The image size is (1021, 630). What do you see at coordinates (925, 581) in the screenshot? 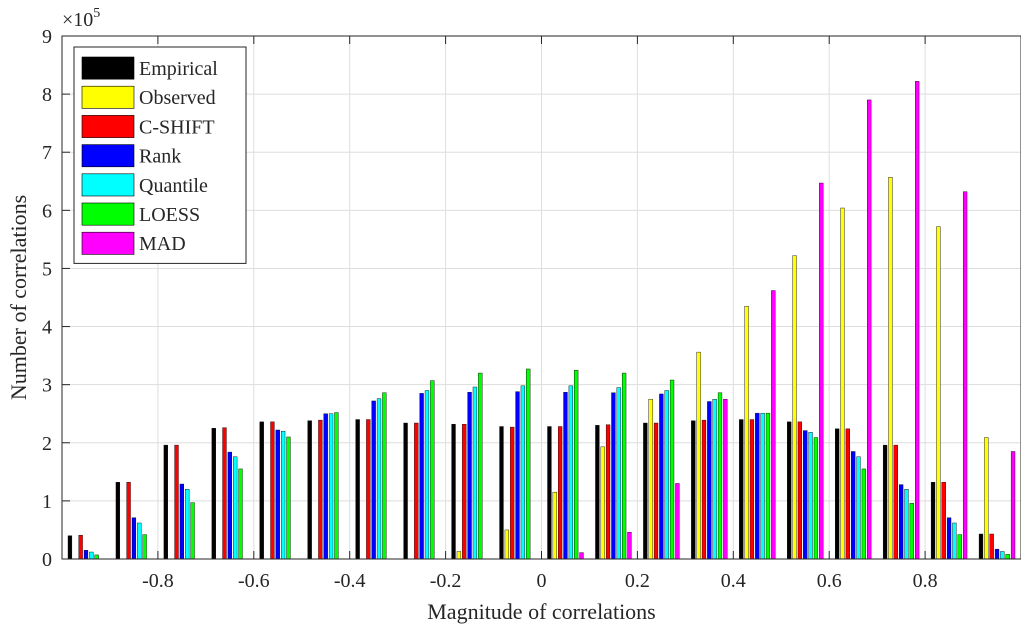
I see `x-tick-label: 0.8` at bounding box center [925, 581].